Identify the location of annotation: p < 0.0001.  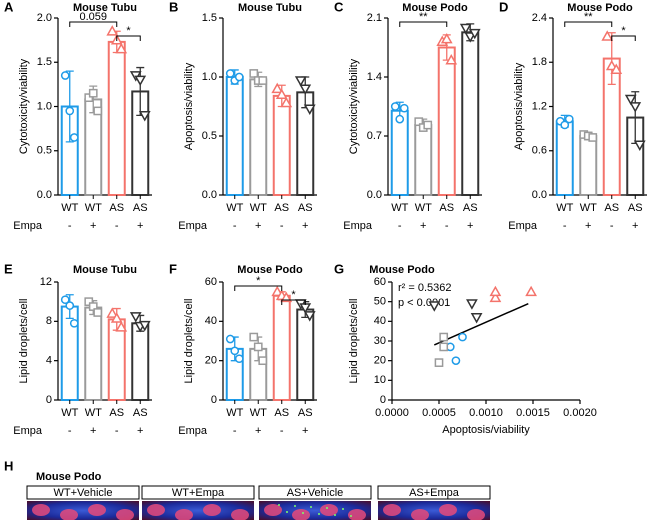
(424, 303).